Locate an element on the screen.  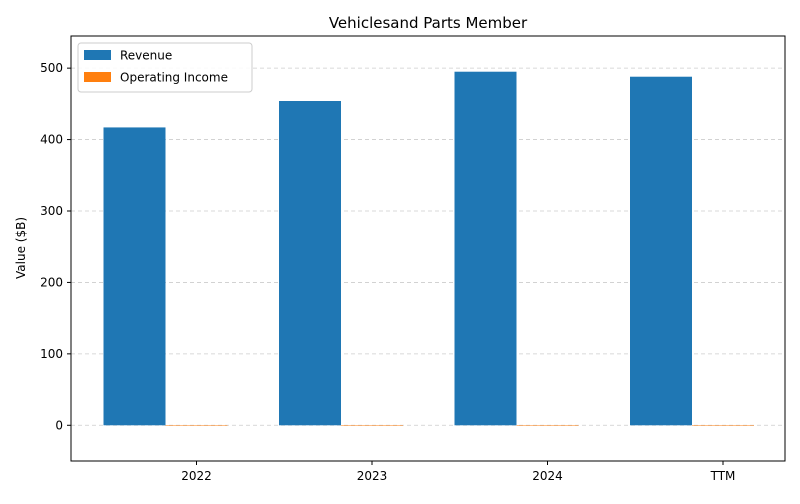
y-tick-label: 400 is located at coordinates (51, 140).